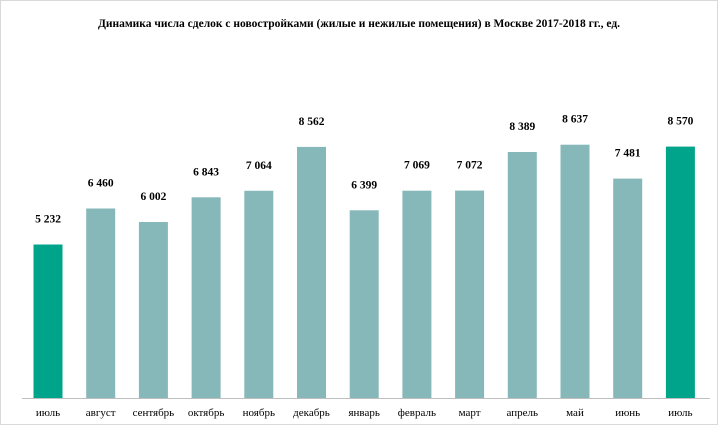  Describe the element at coordinates (680, 122) in the screenshot. I see `value-label-13: 8 570` at that location.